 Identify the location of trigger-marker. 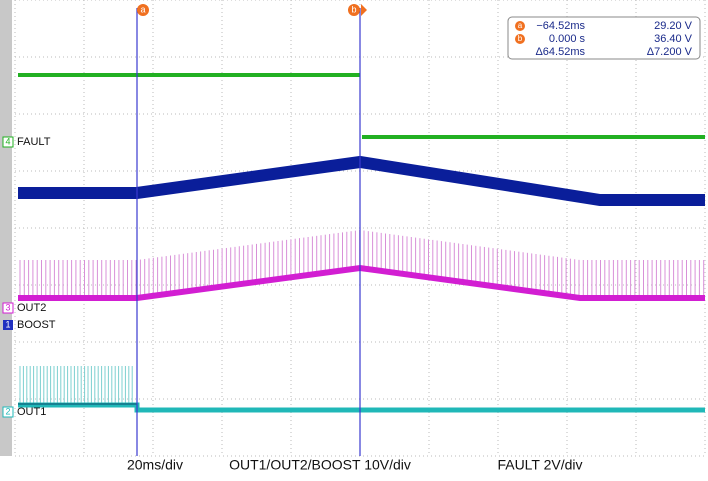
(364, 10).